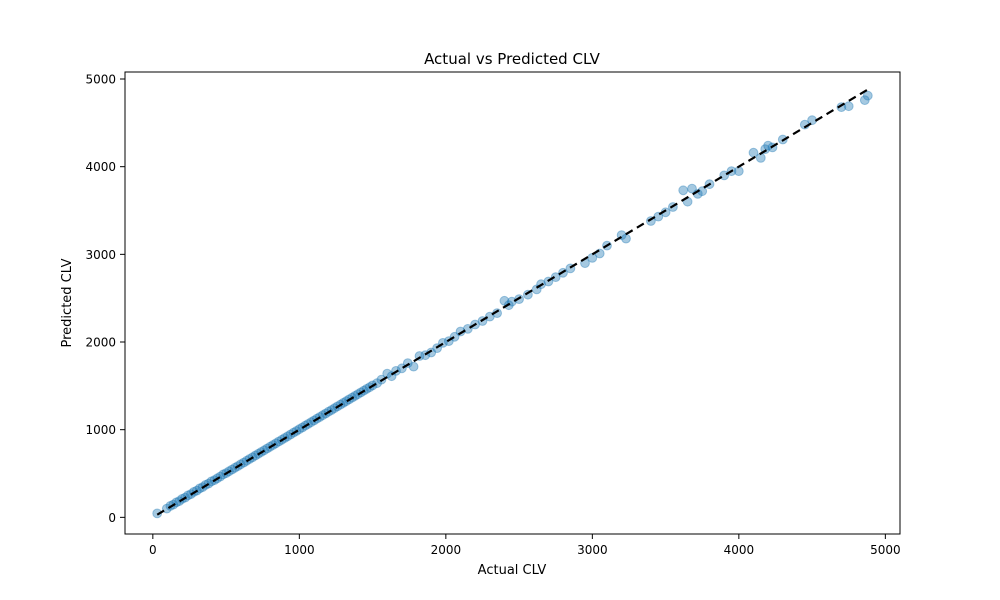 The image size is (1000, 600). I want to click on y-tick-label: 3000, so click(100, 255).